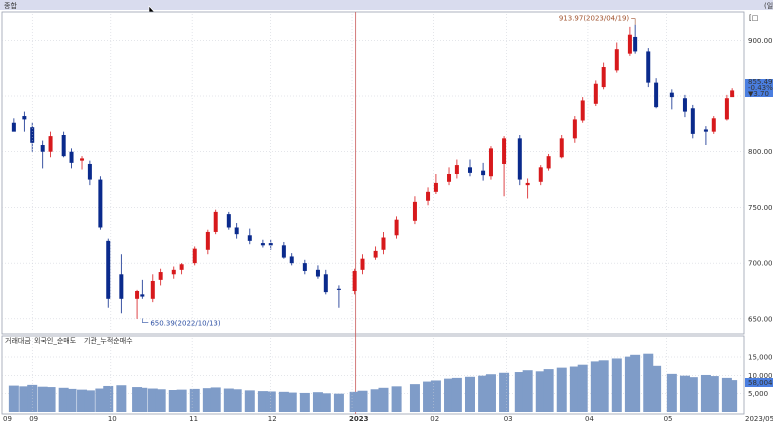  What do you see at coordinates (753, 18) in the screenshot?
I see `scale-icon: [□` at bounding box center [753, 18].